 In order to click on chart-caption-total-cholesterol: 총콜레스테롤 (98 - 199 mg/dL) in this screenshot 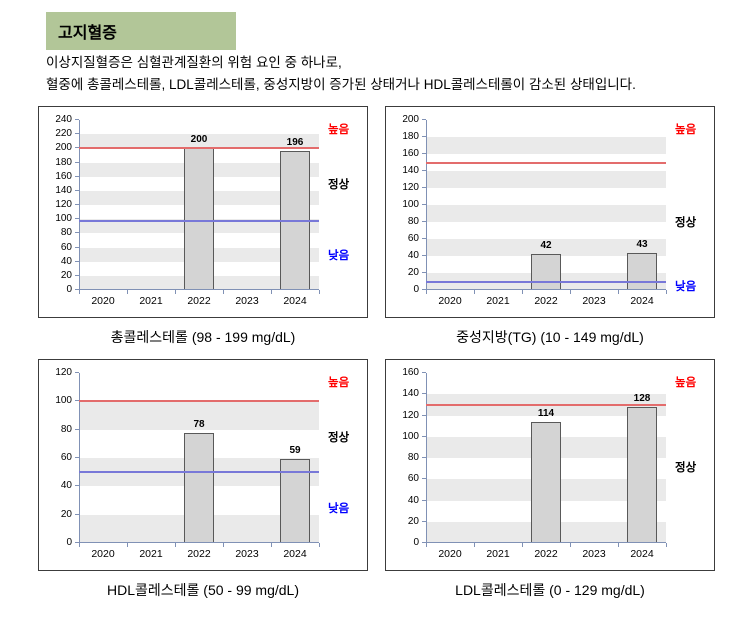, I will do `click(203, 337)`.